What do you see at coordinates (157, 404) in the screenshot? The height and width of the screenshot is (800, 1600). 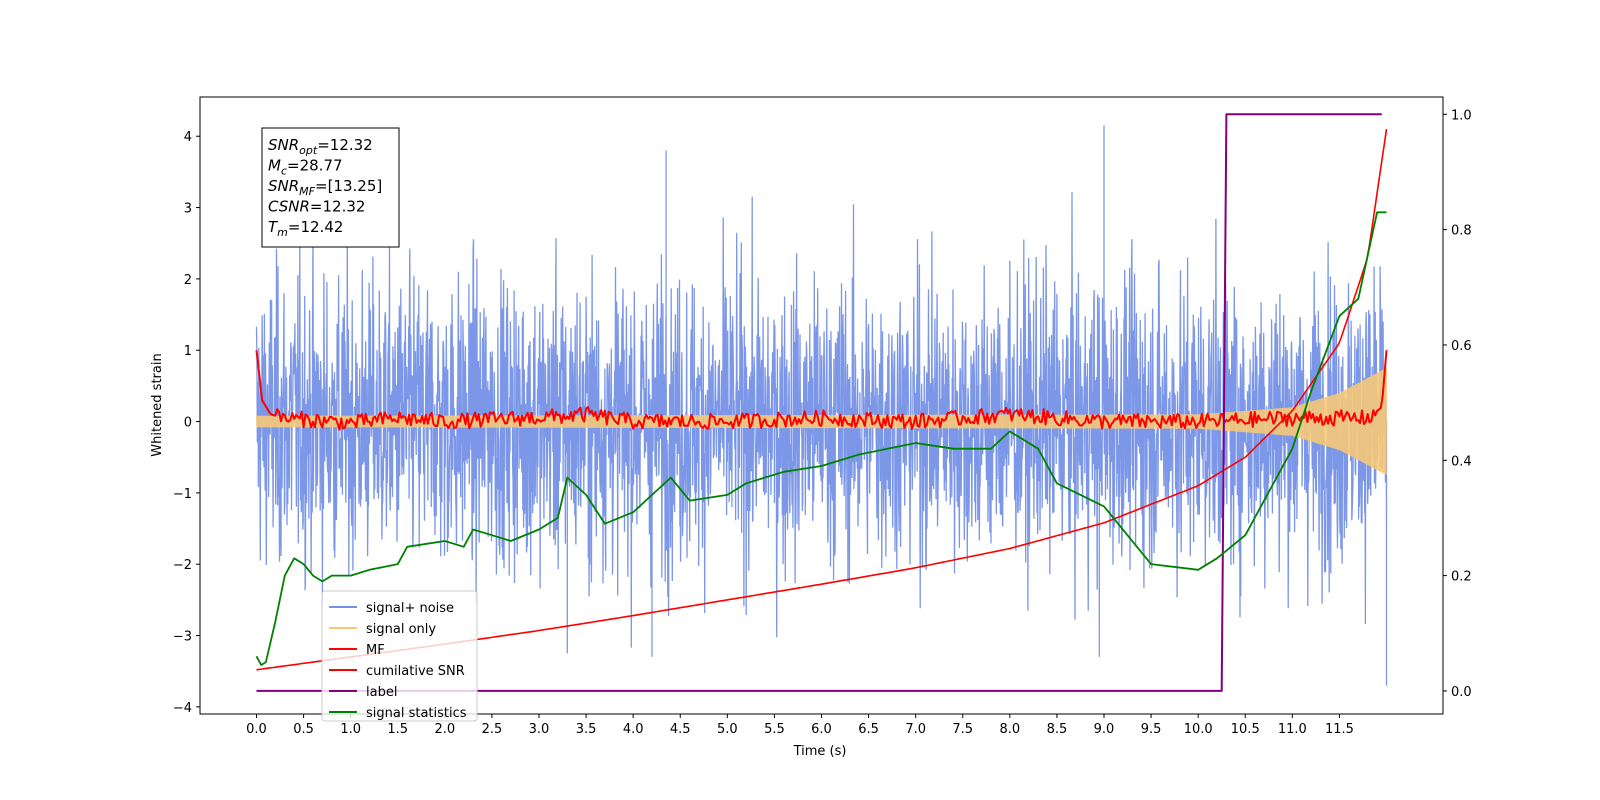 I see `y-axis-label: Whitened strain` at bounding box center [157, 404].